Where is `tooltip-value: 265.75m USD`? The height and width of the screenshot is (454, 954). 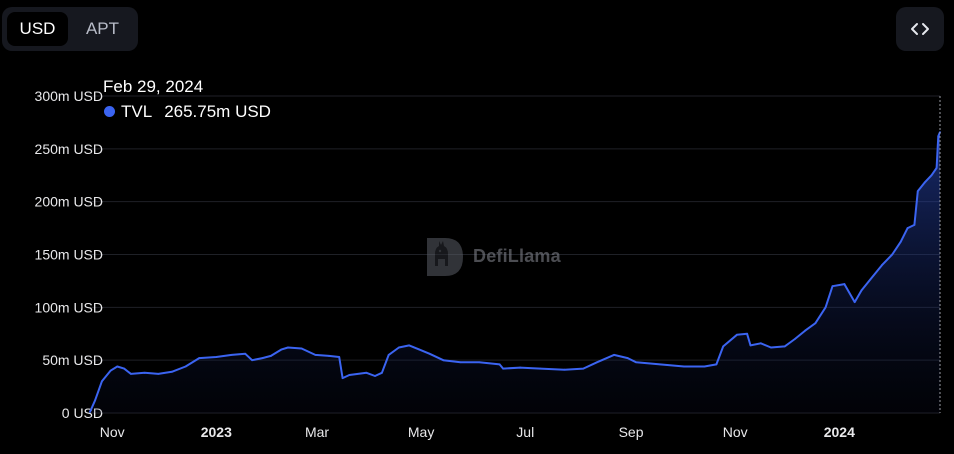 tooltip-value: 265.75m USD is located at coordinates (217, 111).